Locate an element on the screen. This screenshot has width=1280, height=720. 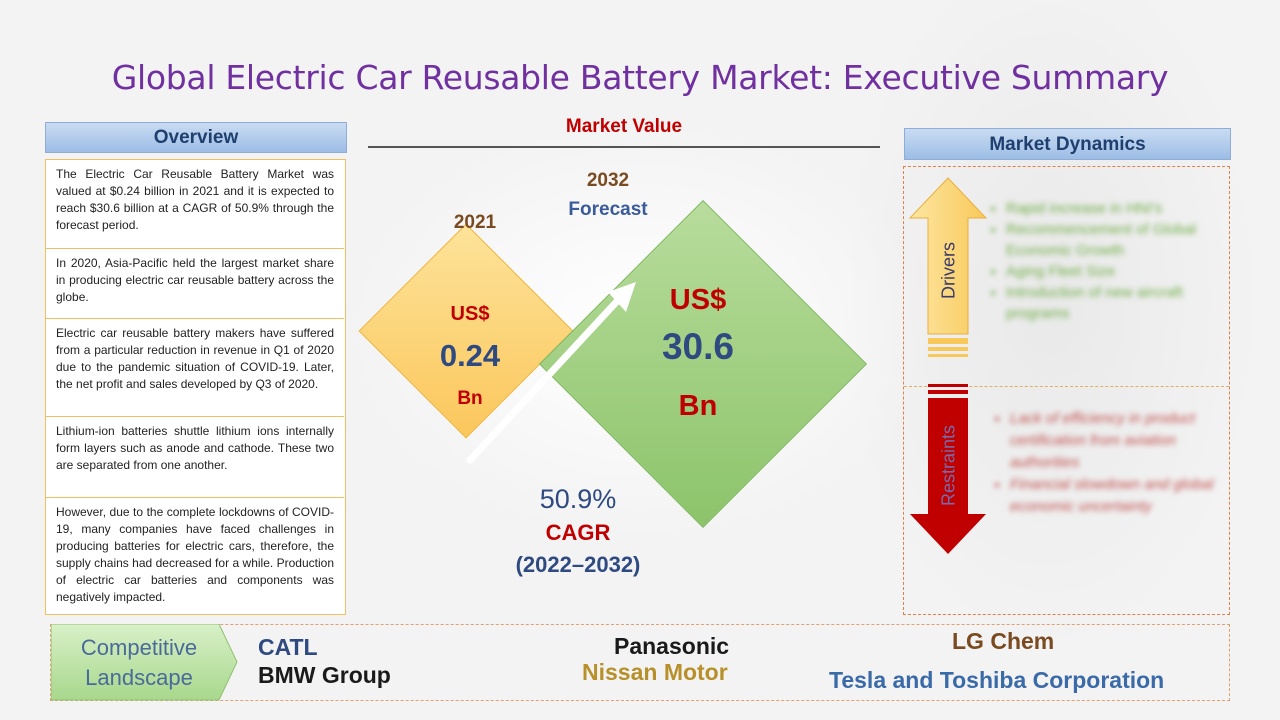
value-2021: 0.24 is located at coordinates (470, 355).